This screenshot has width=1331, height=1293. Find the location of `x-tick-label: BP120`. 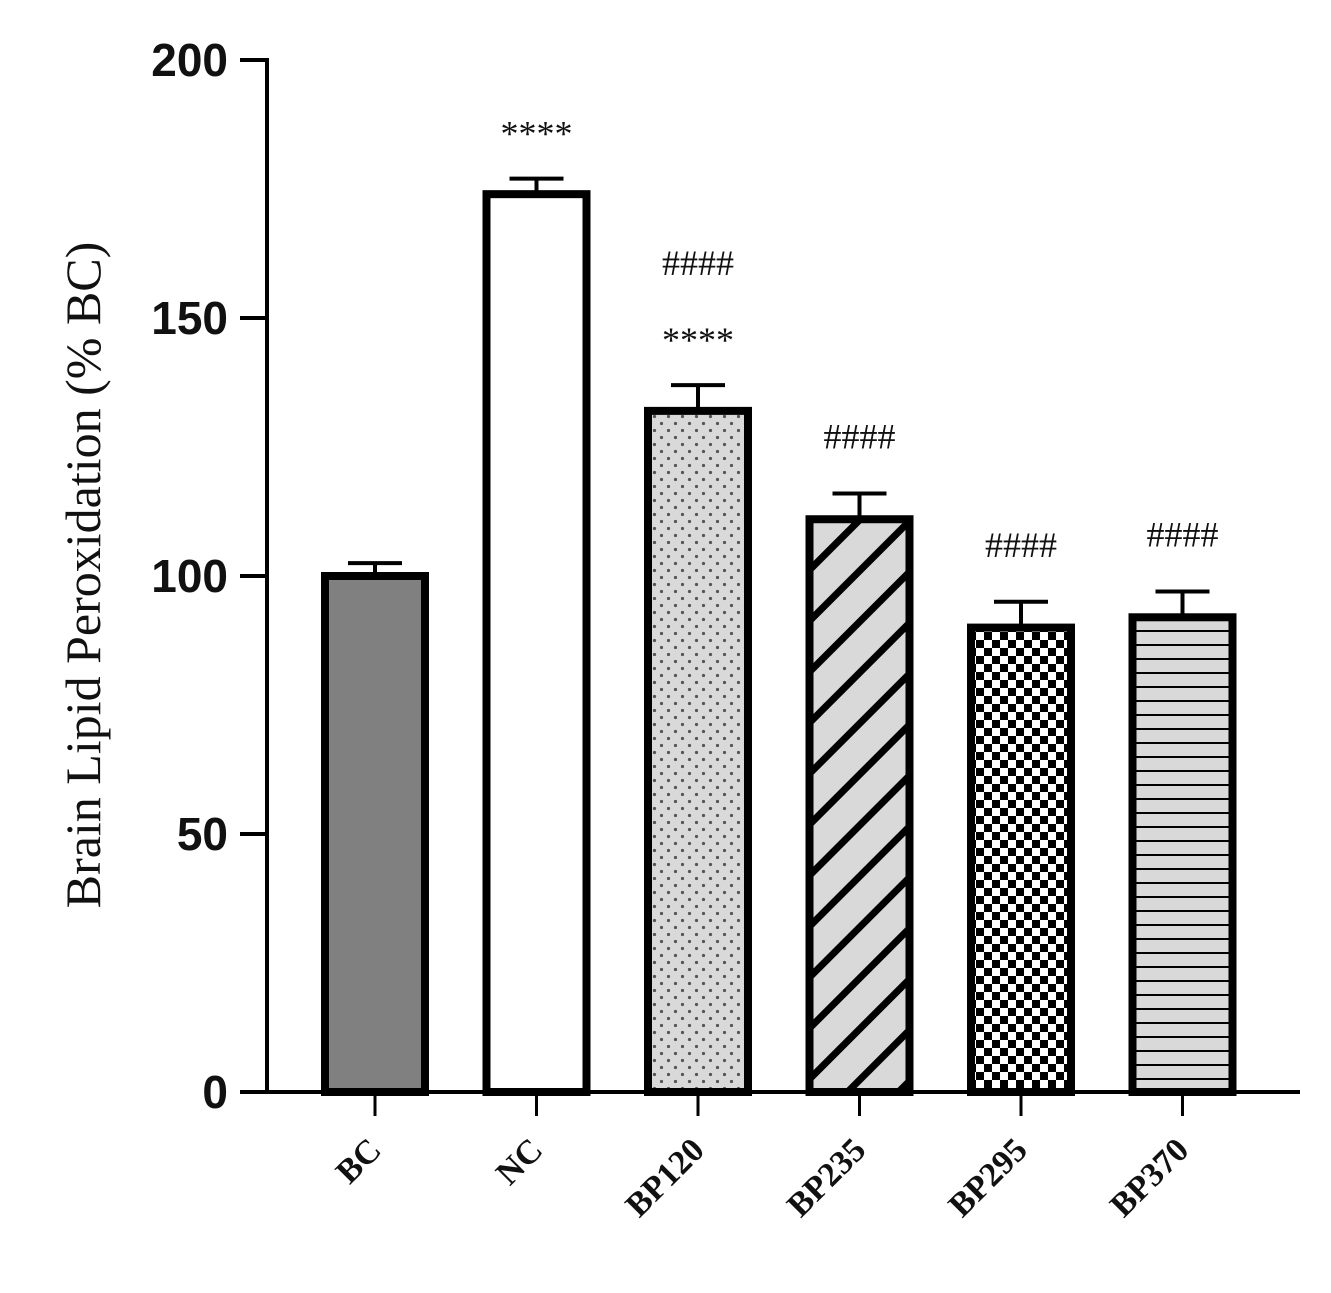

x-tick-label: BP120 is located at coordinates (665, 1177).